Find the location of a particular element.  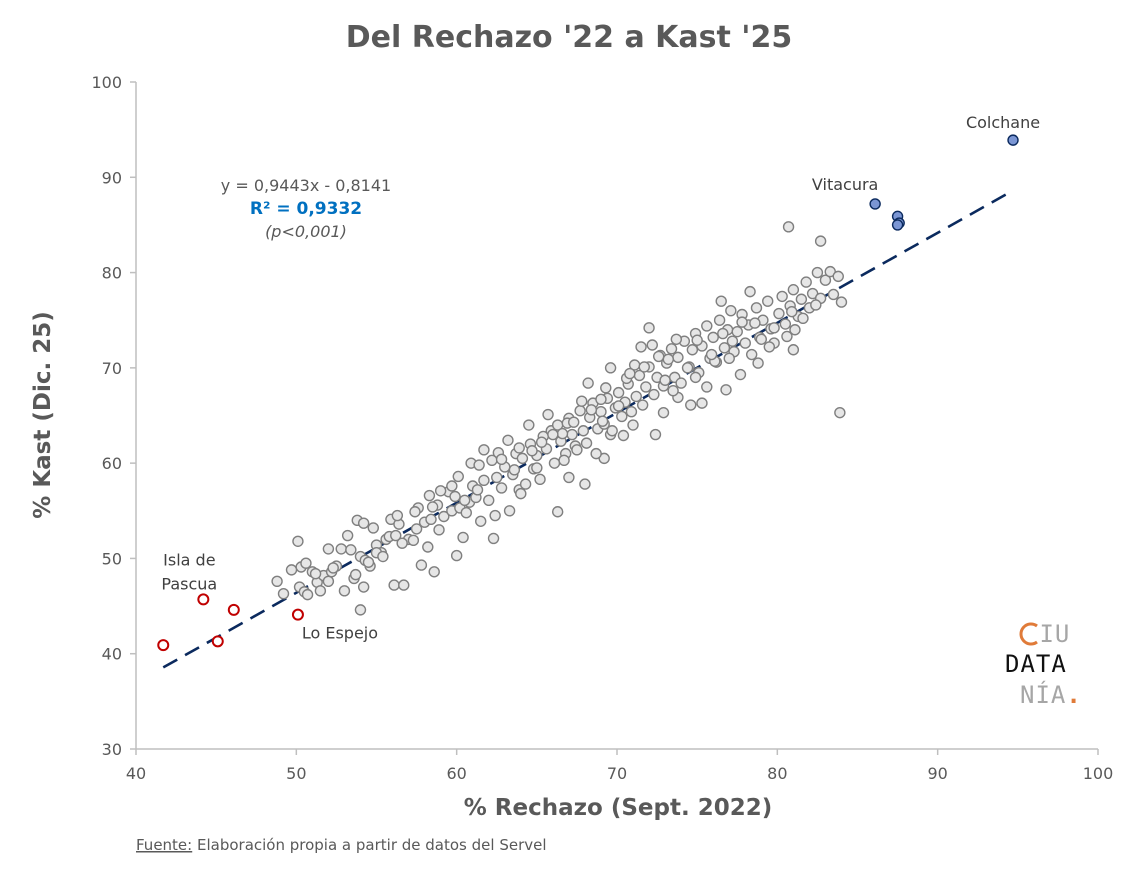

y-tick-label: 90 is located at coordinates (112, 177).